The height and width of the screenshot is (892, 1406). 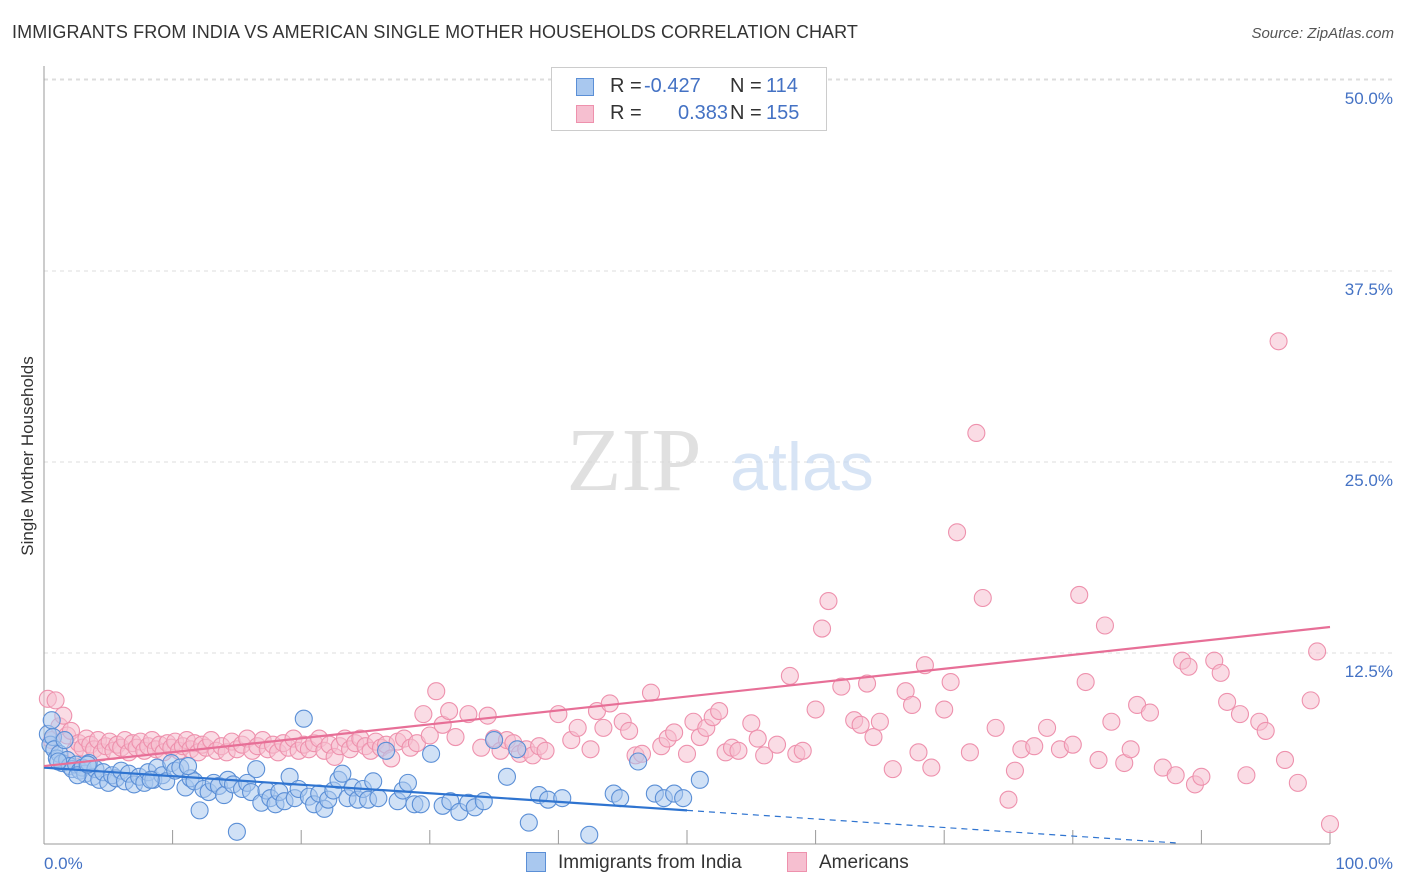 I want to click on watermark-atlas: atlas, so click(x=802, y=467).